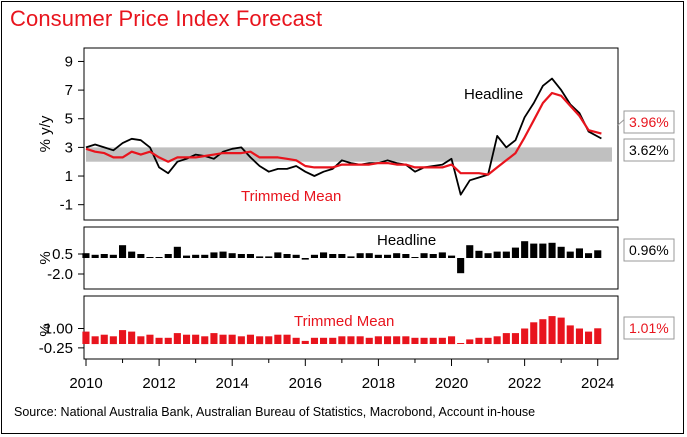  Describe the element at coordinates (69, 90) in the screenshot. I see `top-y-tick-label: 7` at that location.